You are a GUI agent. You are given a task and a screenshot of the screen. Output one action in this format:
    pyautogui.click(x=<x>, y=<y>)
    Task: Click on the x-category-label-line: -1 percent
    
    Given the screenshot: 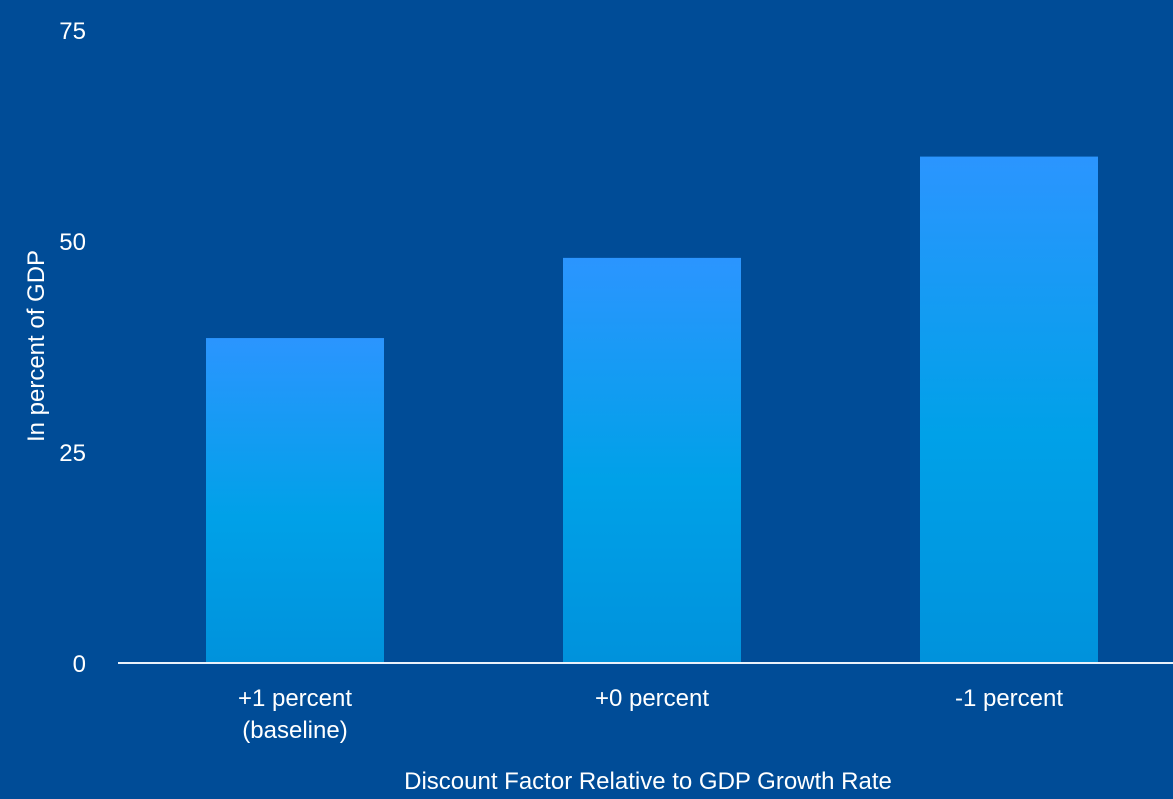 What is the action you would take?
    pyautogui.click(x=1009, y=698)
    